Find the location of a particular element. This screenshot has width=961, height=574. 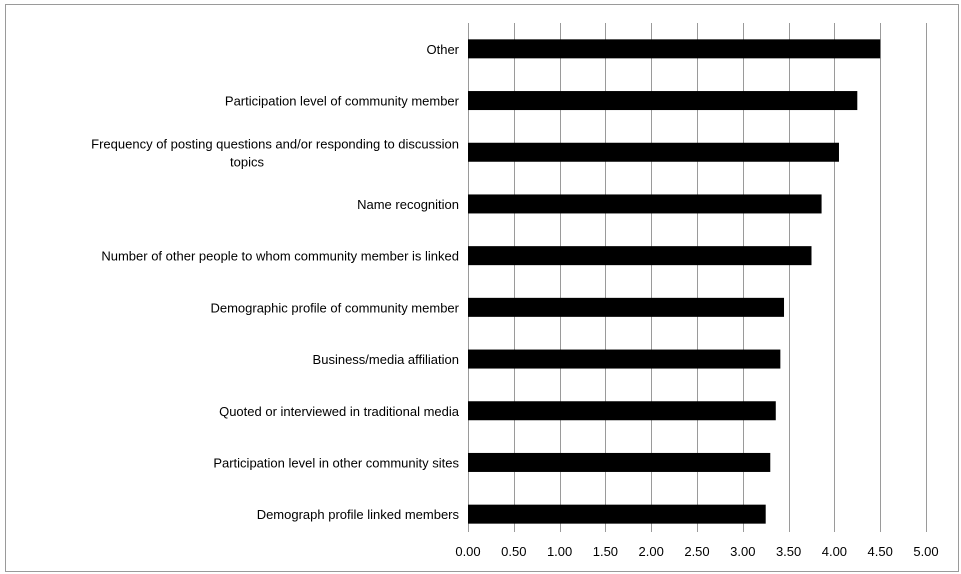

category-label: Business/media affiliation is located at coordinates (386, 359).